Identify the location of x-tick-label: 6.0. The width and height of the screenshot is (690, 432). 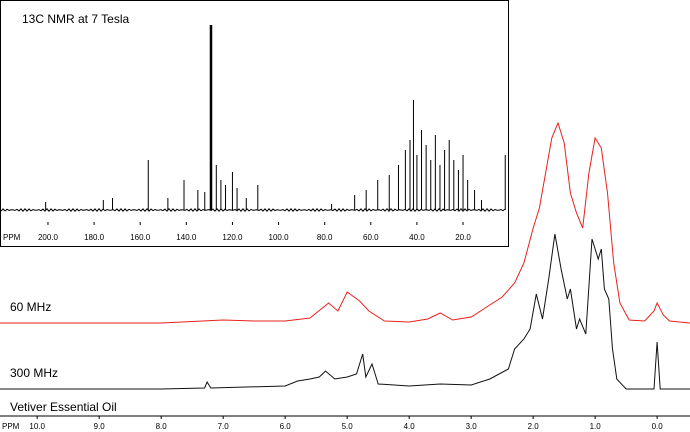
(286, 426).